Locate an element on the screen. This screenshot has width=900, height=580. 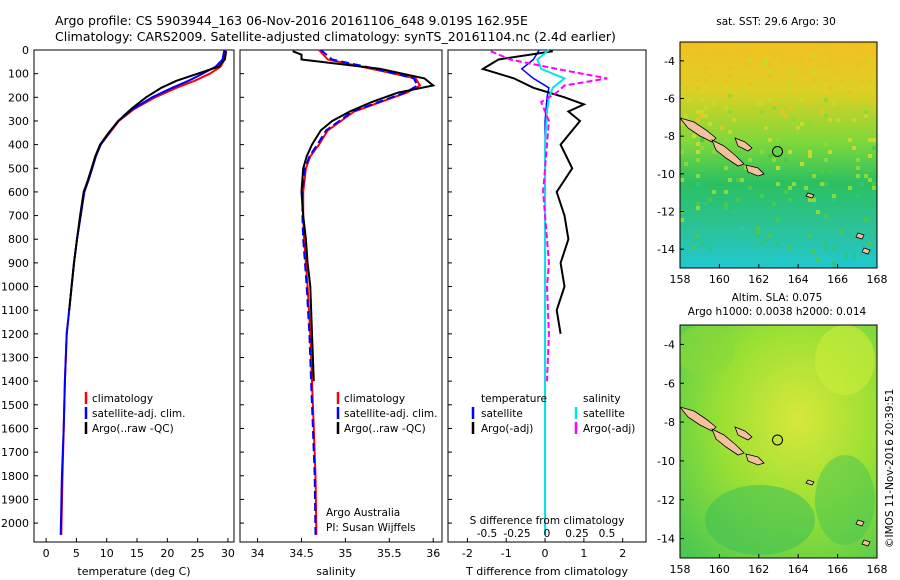
depth-tick-label: 0 is located at coordinates (25, 50).